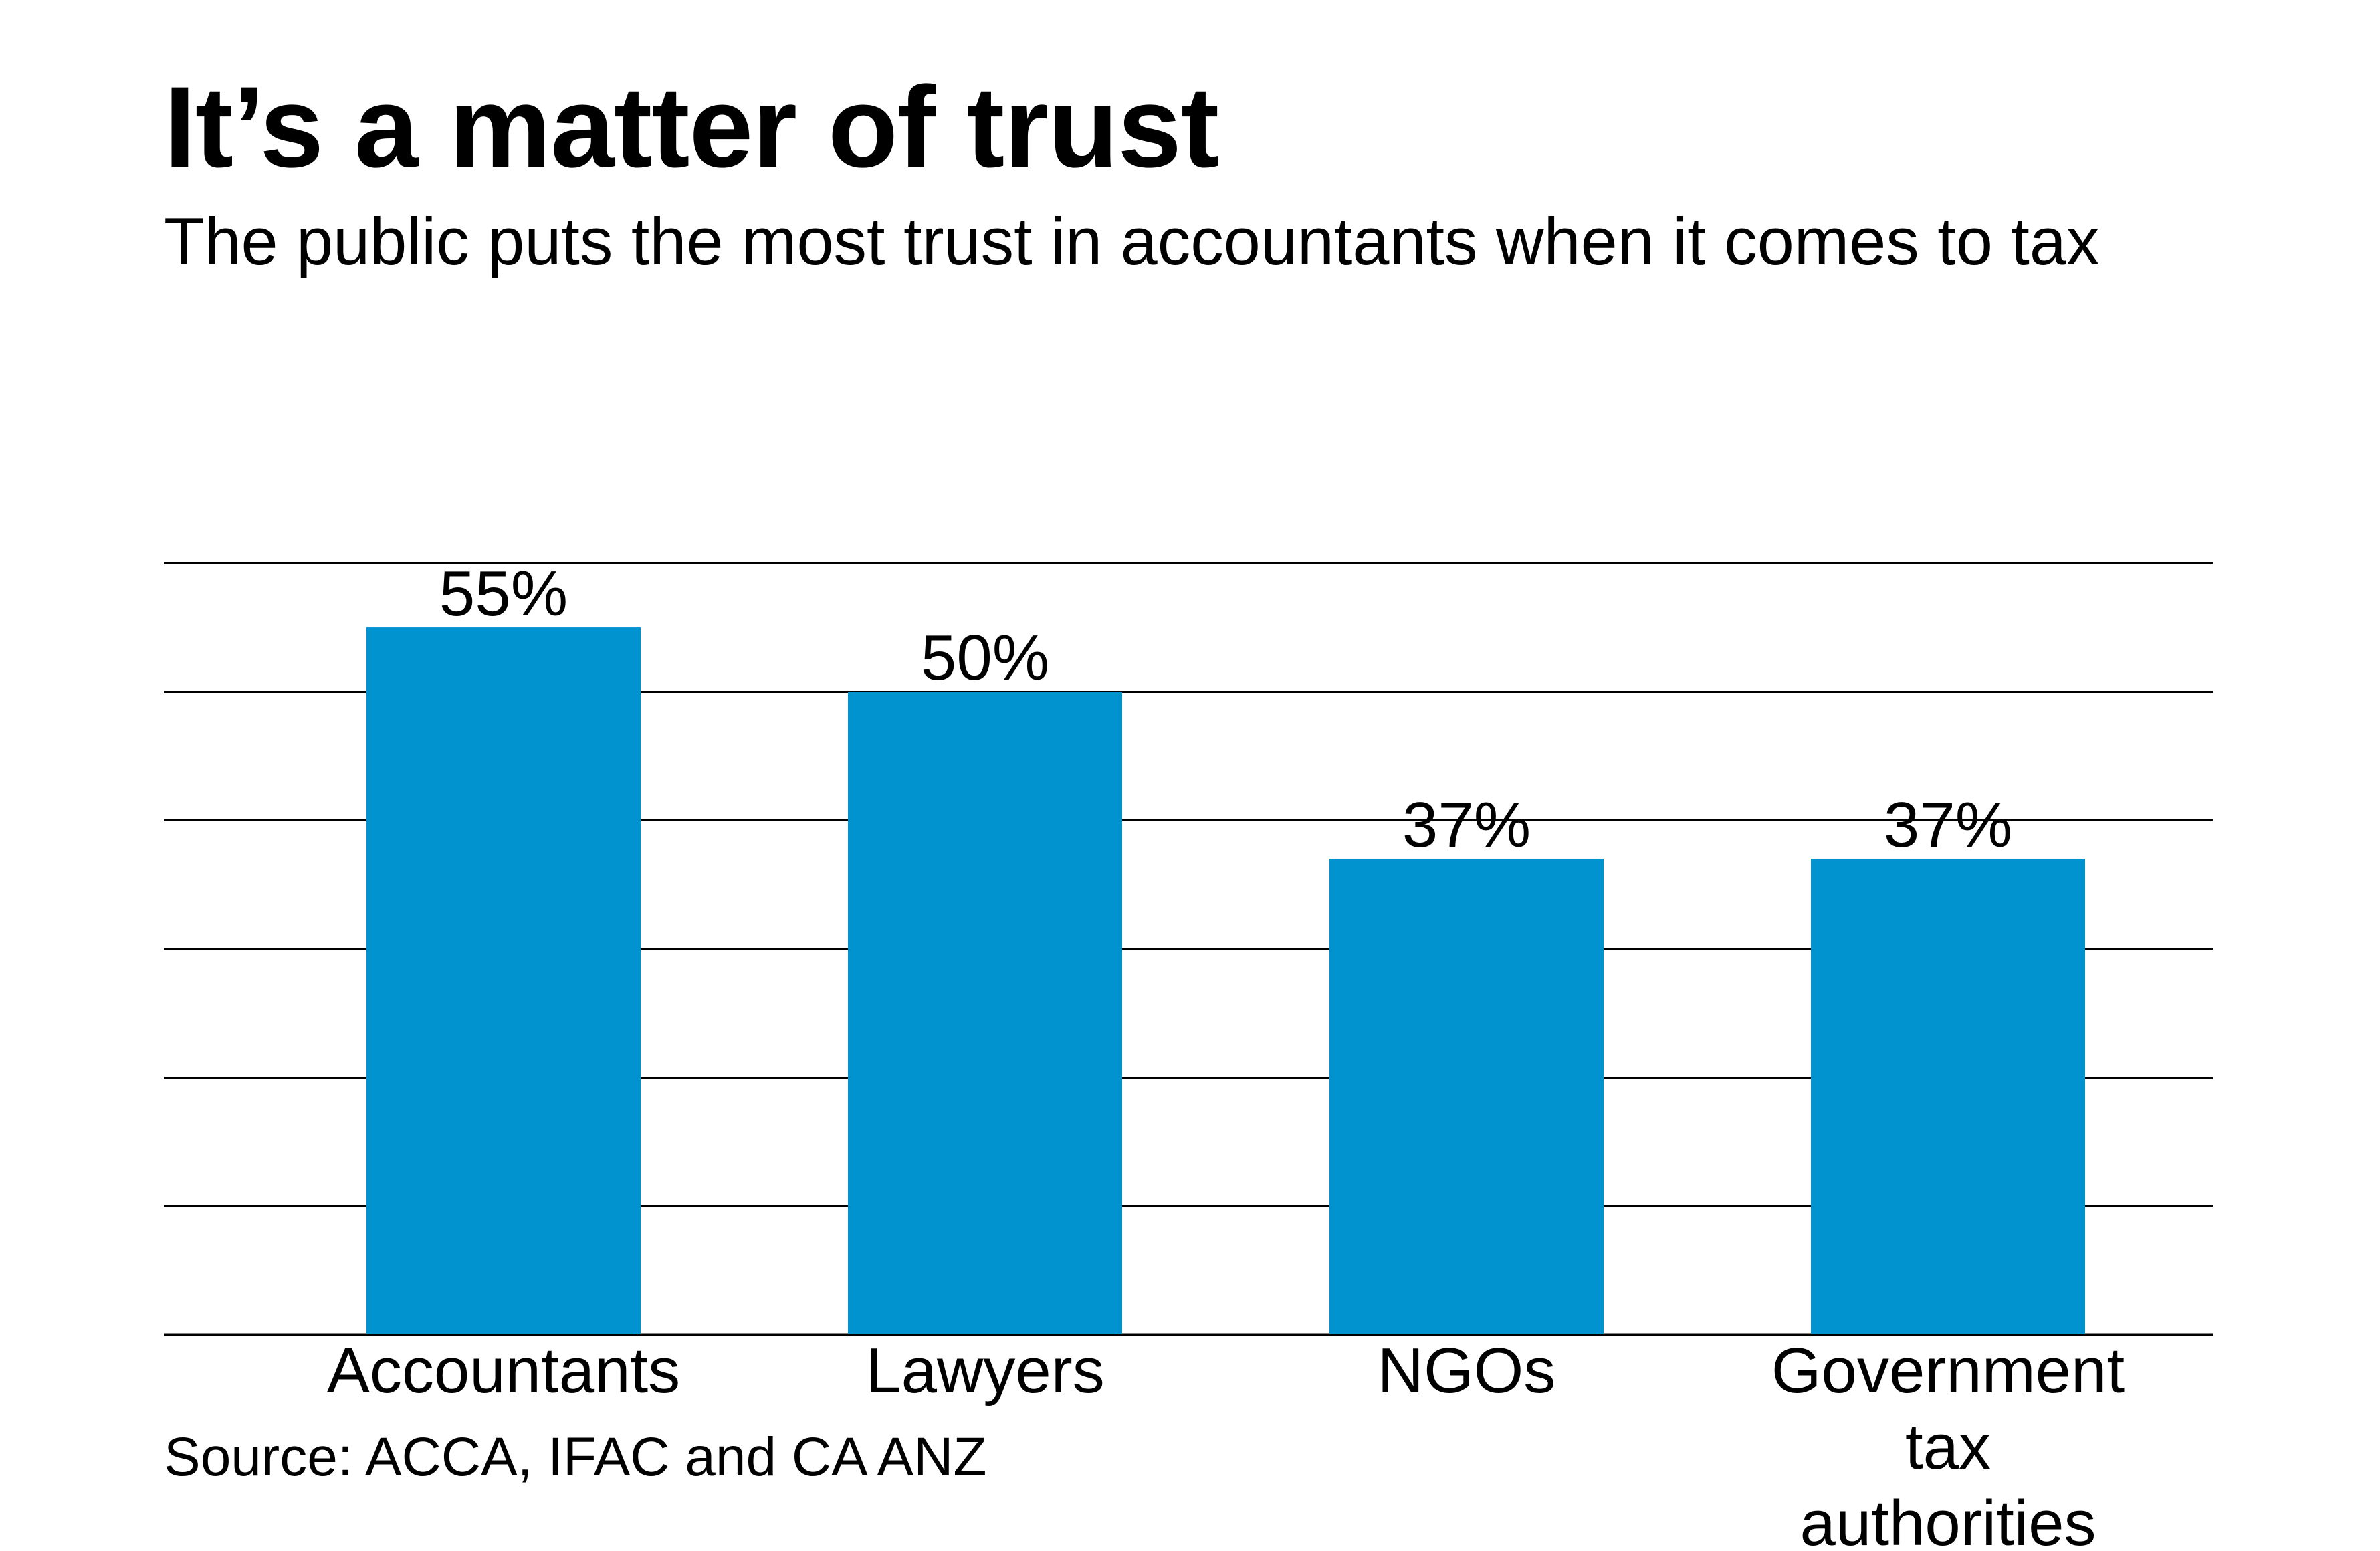  I want to click on category-label-line: Lawyers, so click(984, 1371).